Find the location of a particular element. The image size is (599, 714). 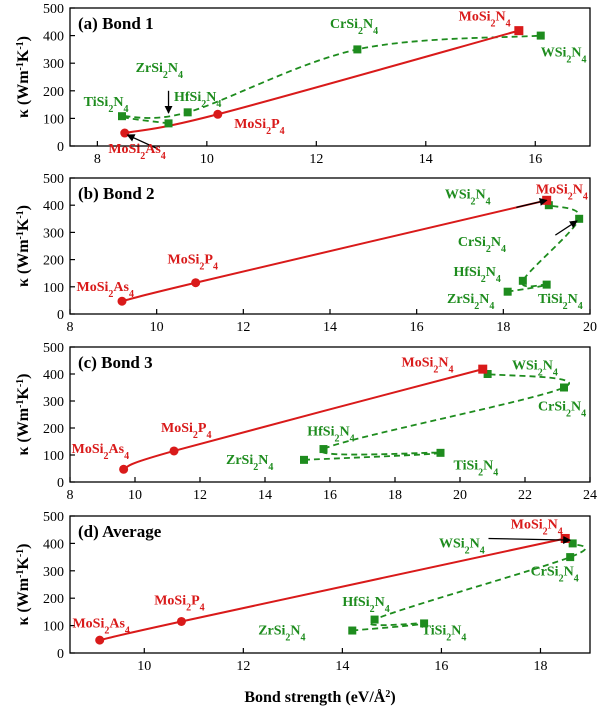

panel-title: (b) Bond 2 is located at coordinates (116, 193).